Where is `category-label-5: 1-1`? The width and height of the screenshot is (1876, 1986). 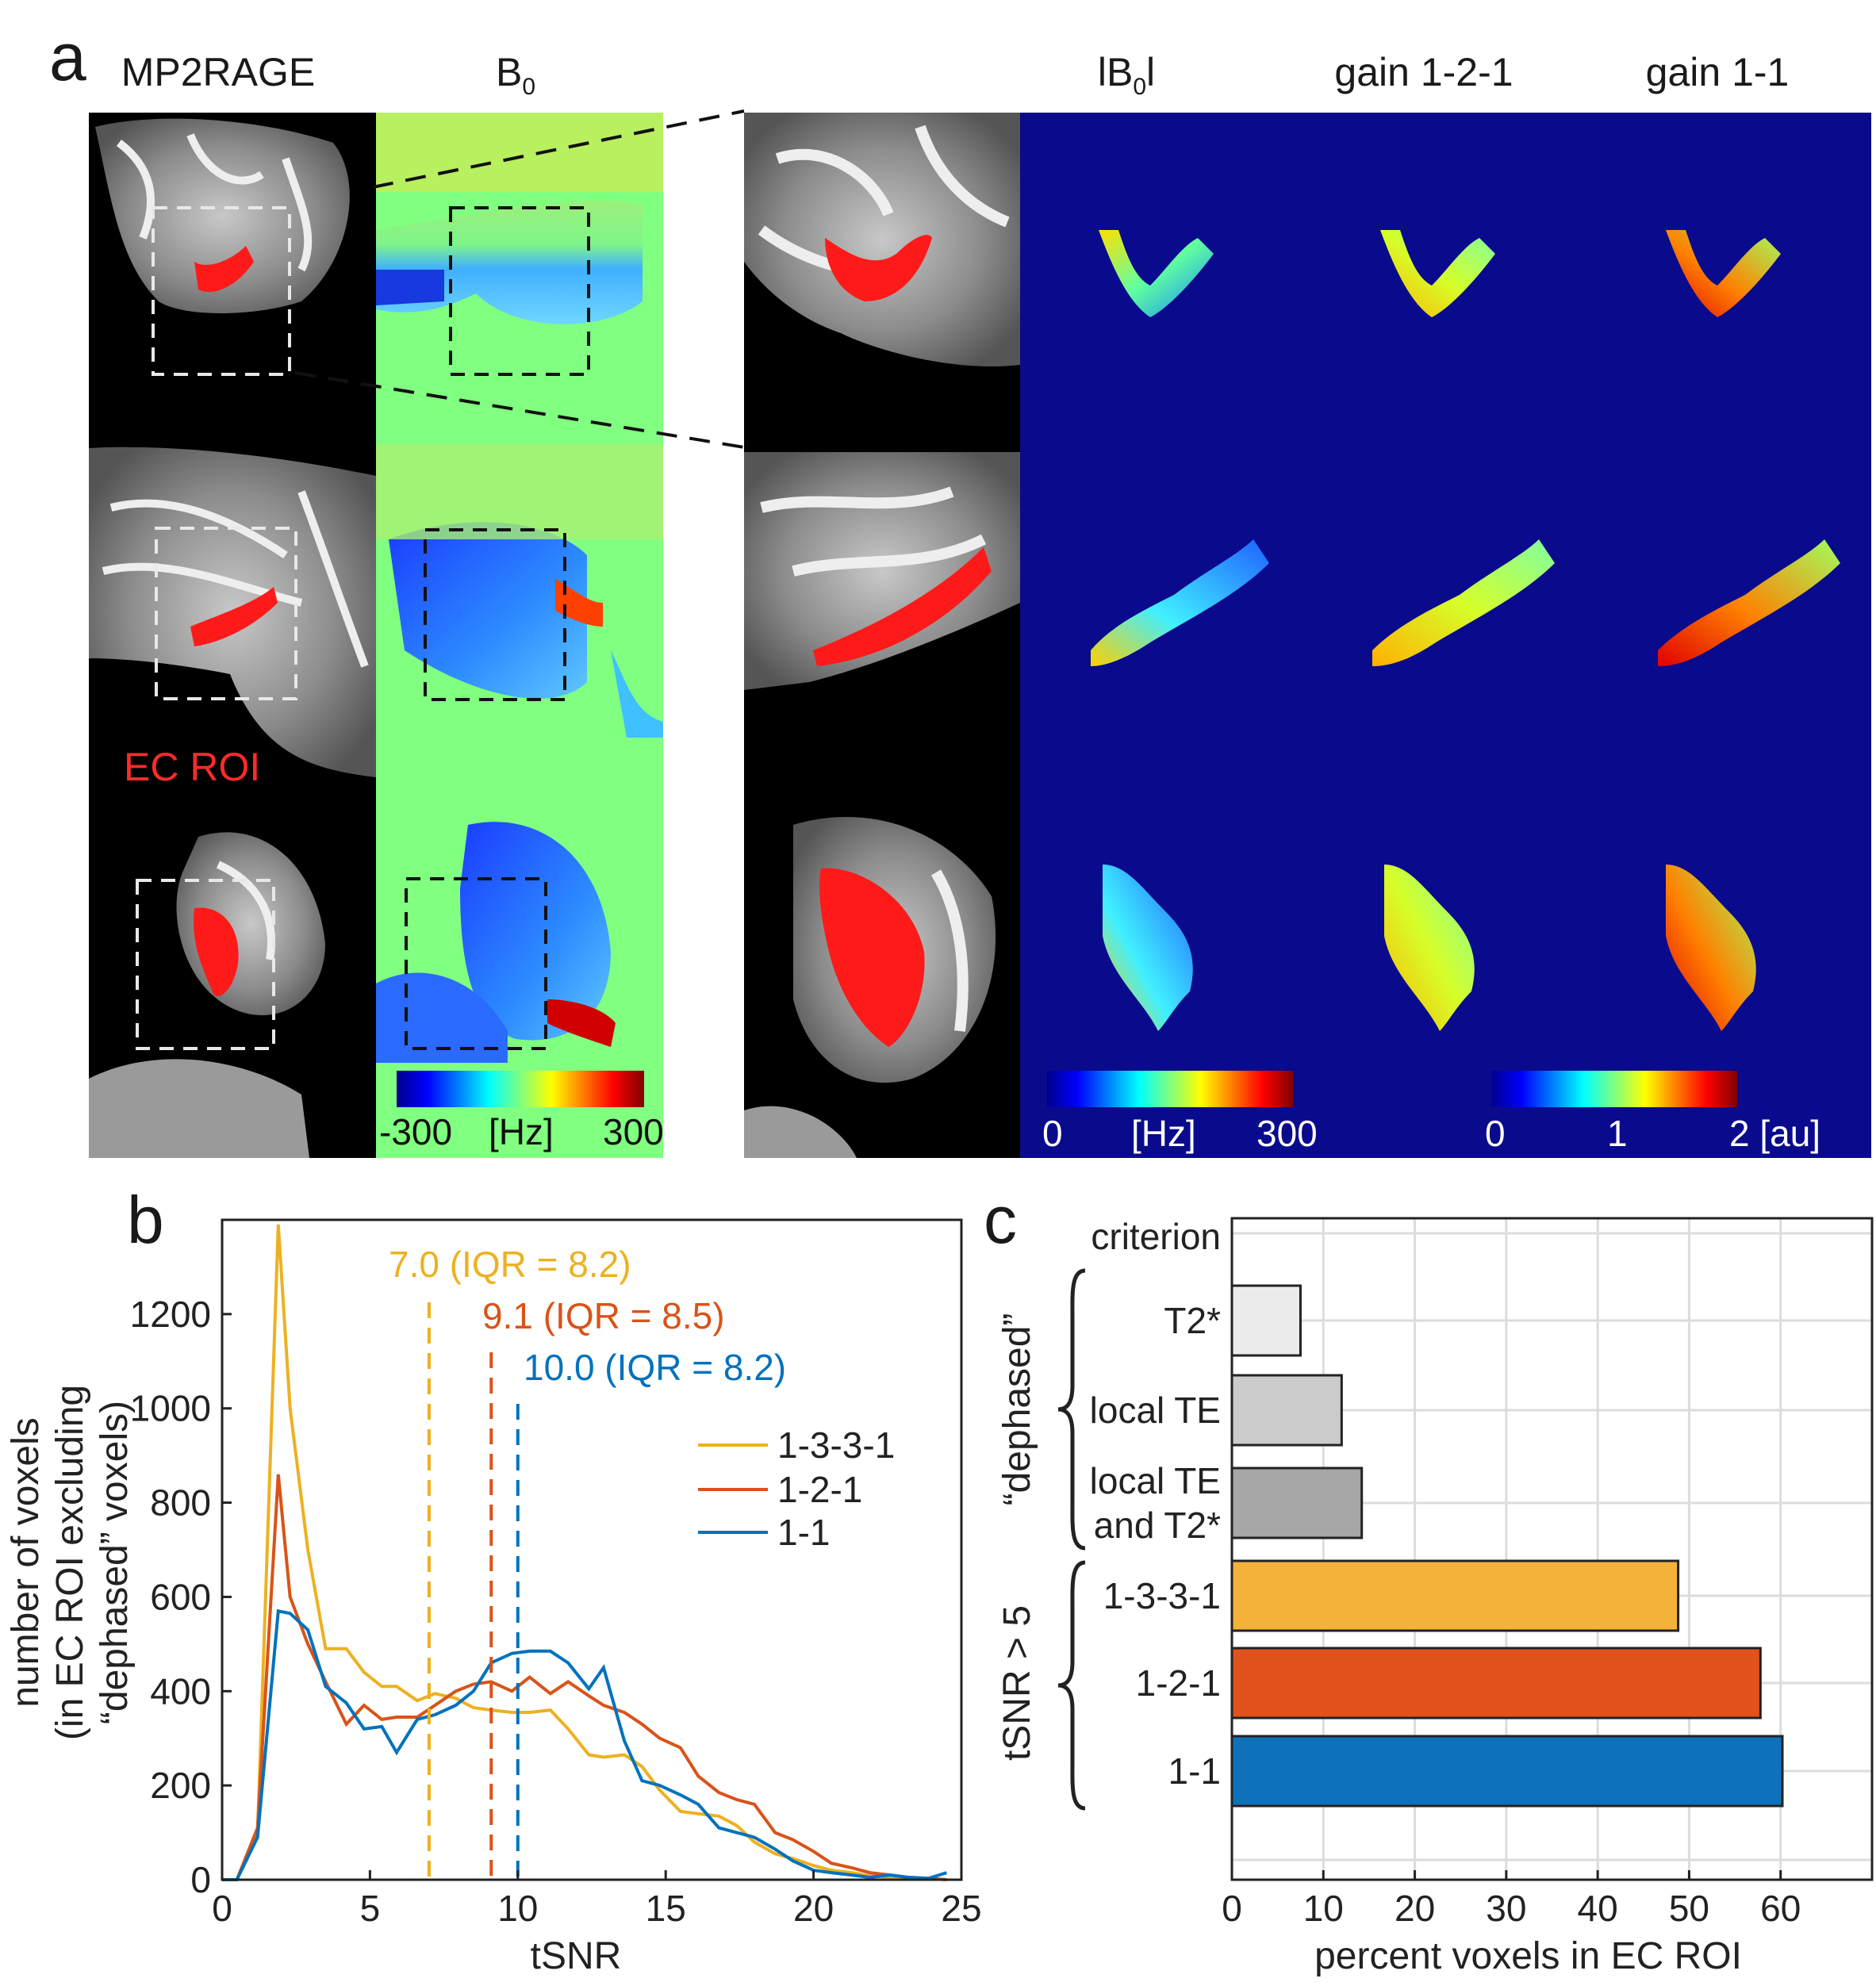 category-label-5: 1-1 is located at coordinates (1194, 1771).